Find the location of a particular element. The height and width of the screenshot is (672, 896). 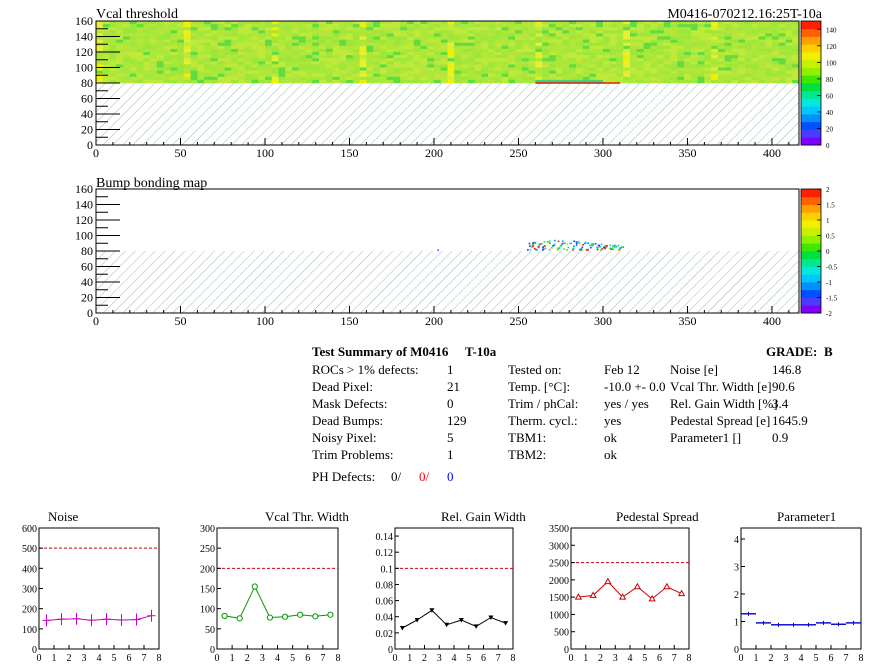

summary-c3-value: 146.8 is located at coordinates (786, 369).